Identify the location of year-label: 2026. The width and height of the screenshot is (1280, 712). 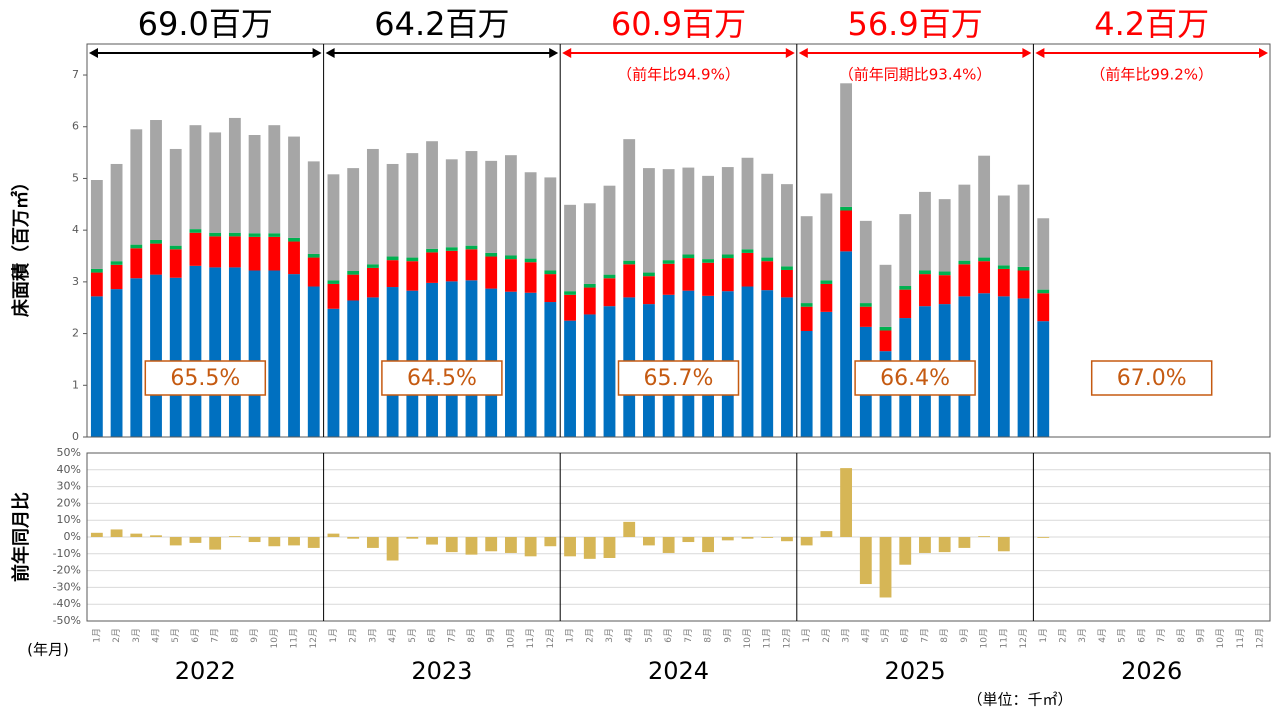
(1151, 671).